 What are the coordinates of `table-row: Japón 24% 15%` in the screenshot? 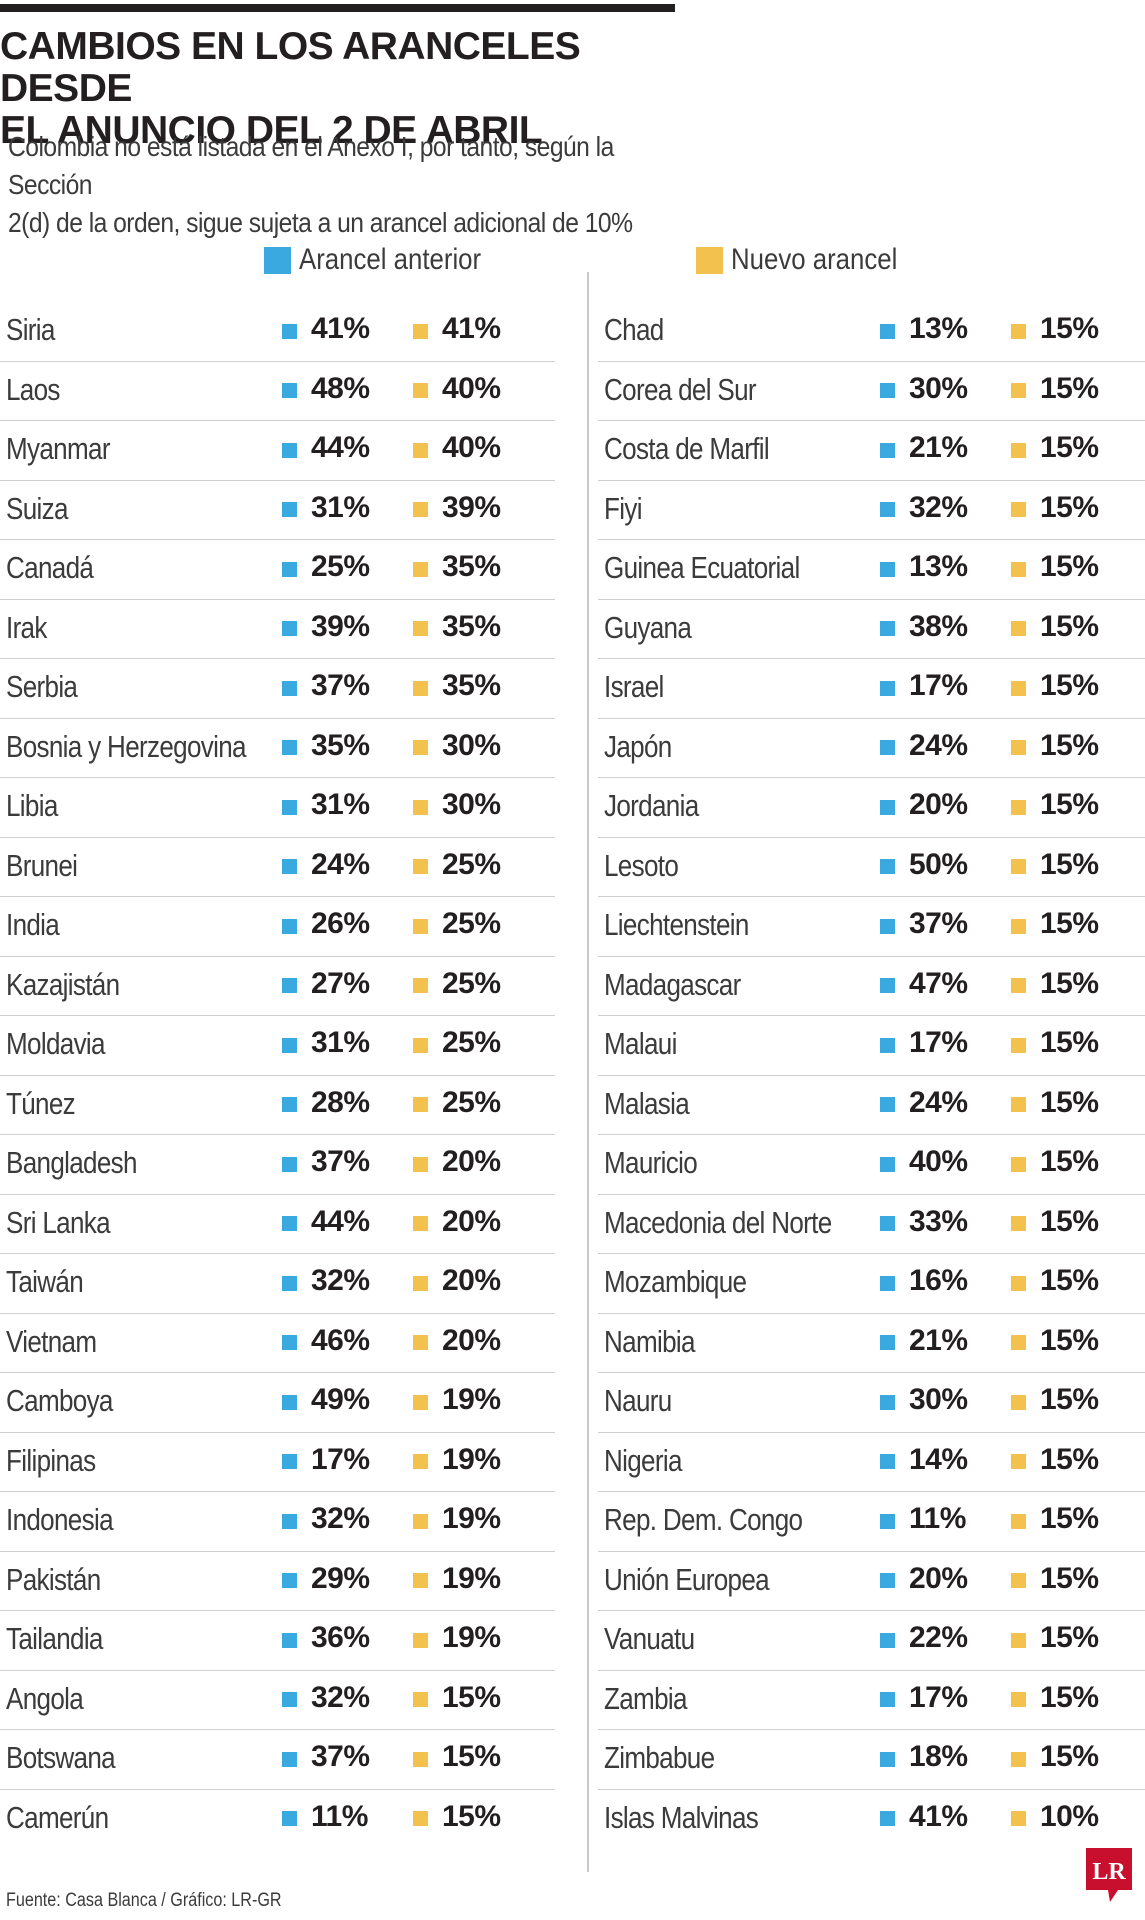 It's located at (871, 748).